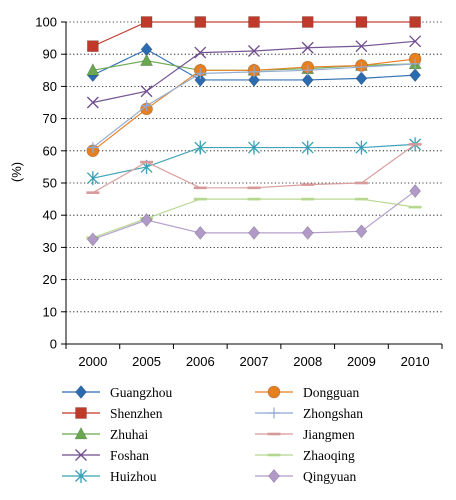 This screenshot has width=456, height=500. What do you see at coordinates (81, 413) in the screenshot?
I see `legend-marker-shenzhen` at bounding box center [81, 413].